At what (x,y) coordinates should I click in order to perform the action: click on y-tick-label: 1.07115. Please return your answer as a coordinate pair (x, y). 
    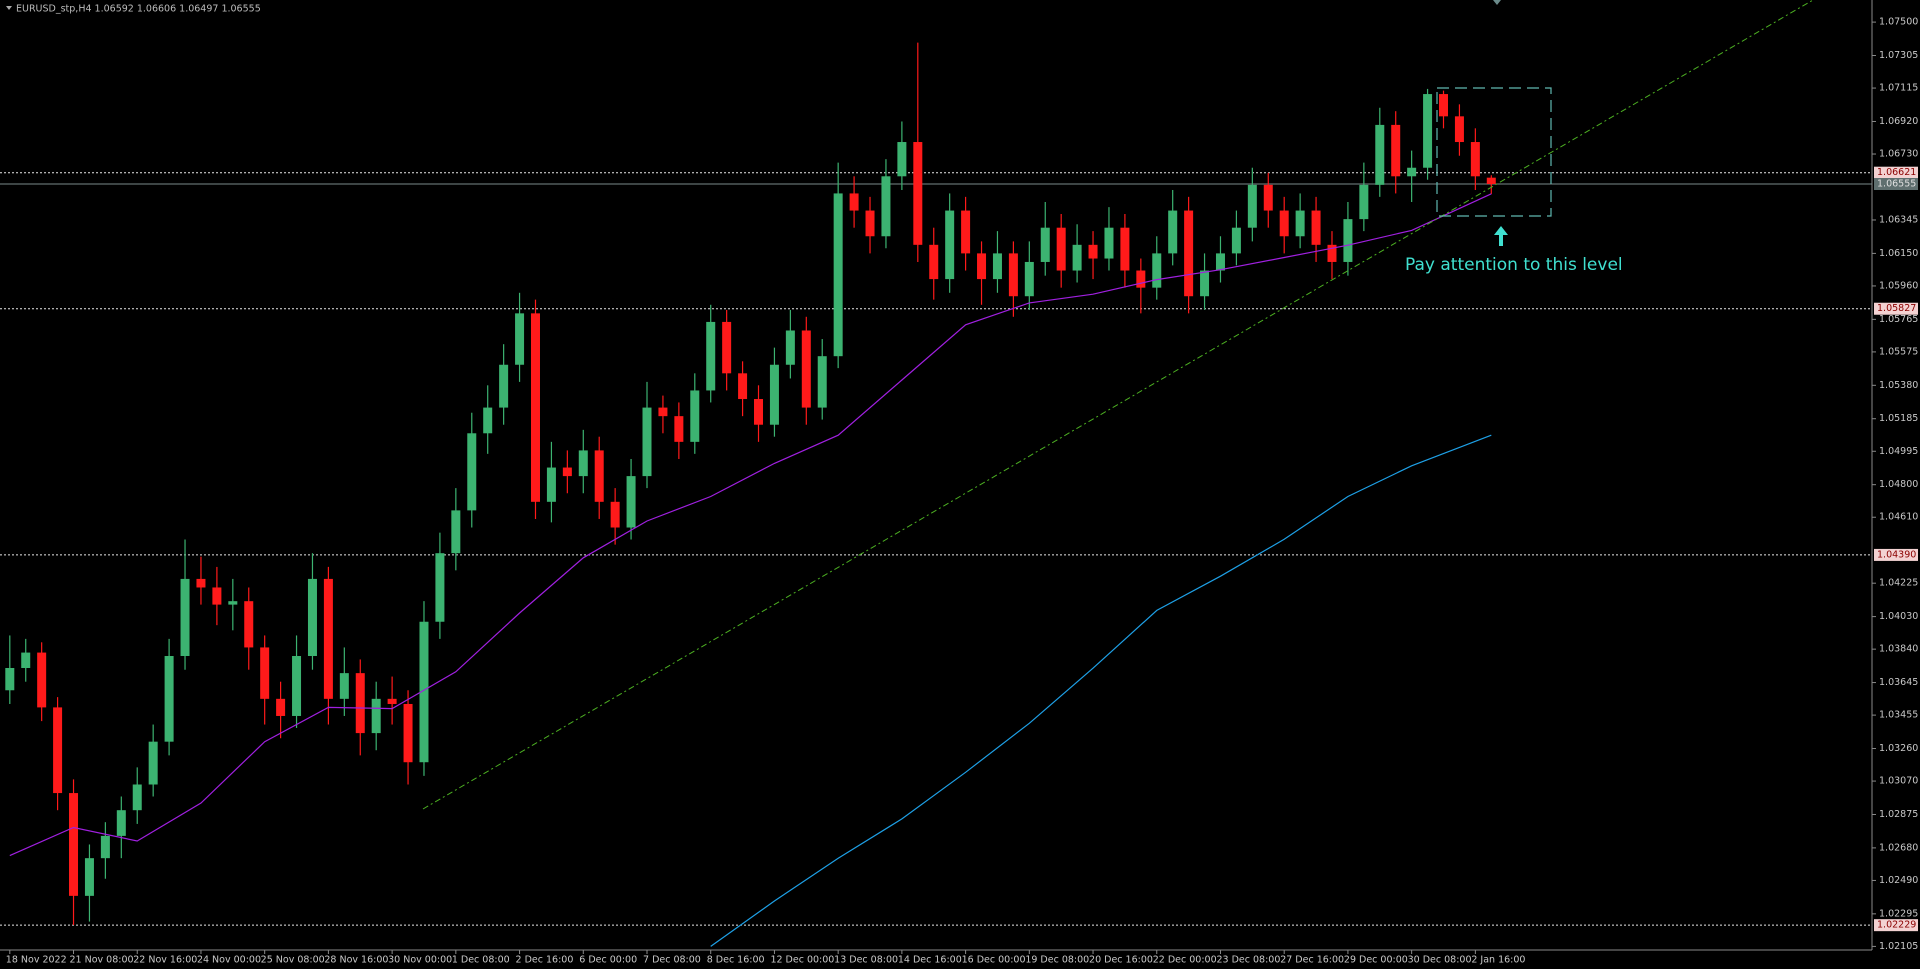
    Looking at the image, I should click on (1898, 88).